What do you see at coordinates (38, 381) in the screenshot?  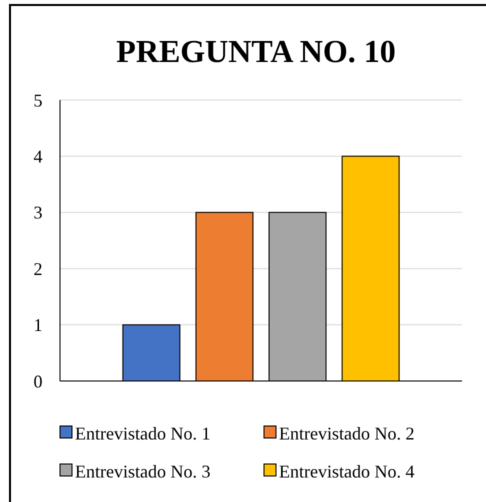 I see `y-tick-label: 0` at bounding box center [38, 381].